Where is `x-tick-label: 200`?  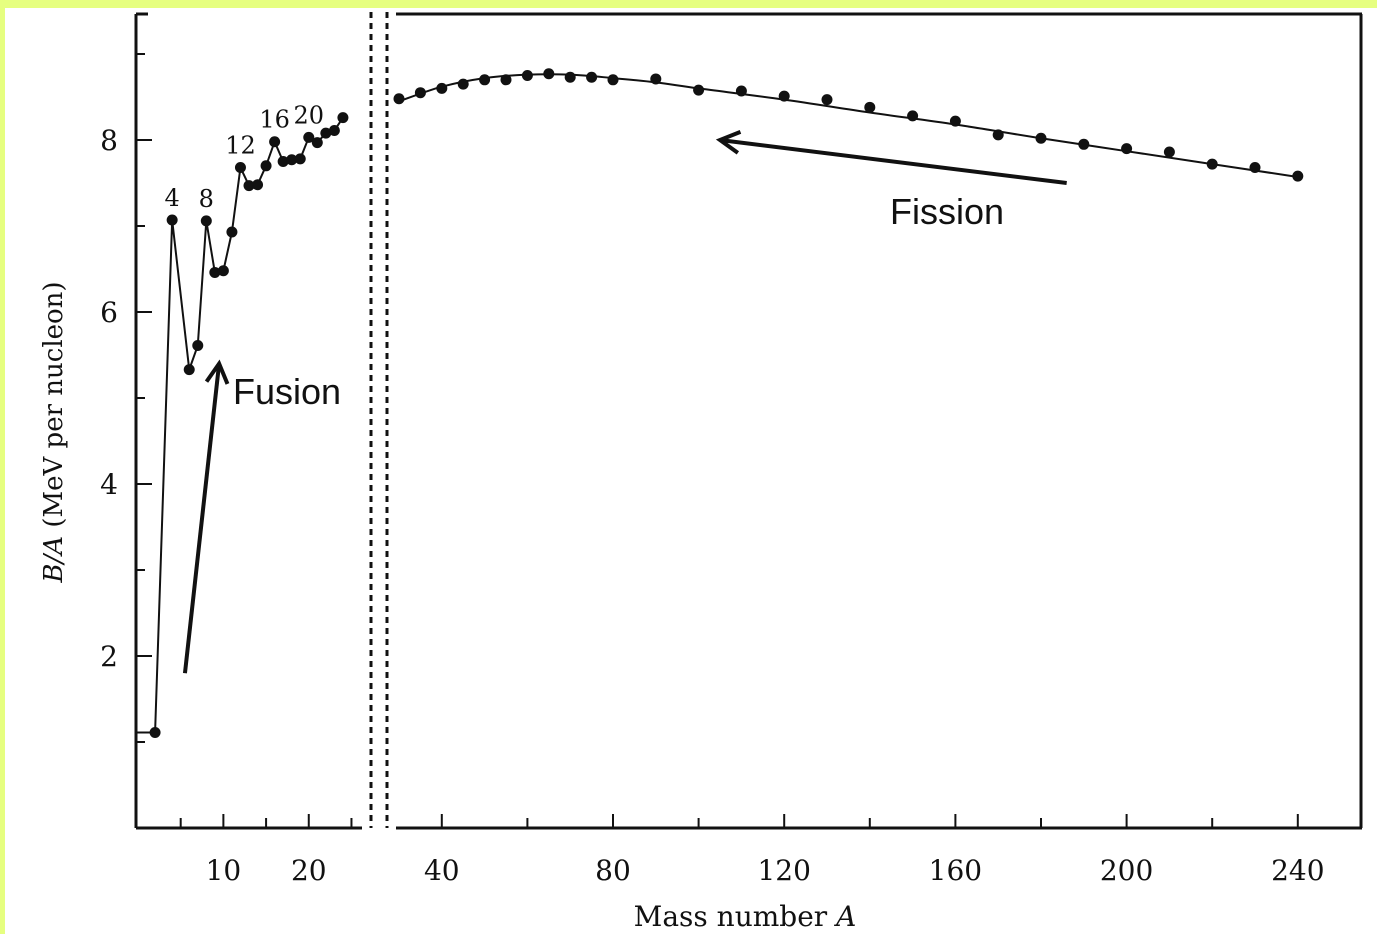
x-tick-label: 200 is located at coordinates (1126, 870).